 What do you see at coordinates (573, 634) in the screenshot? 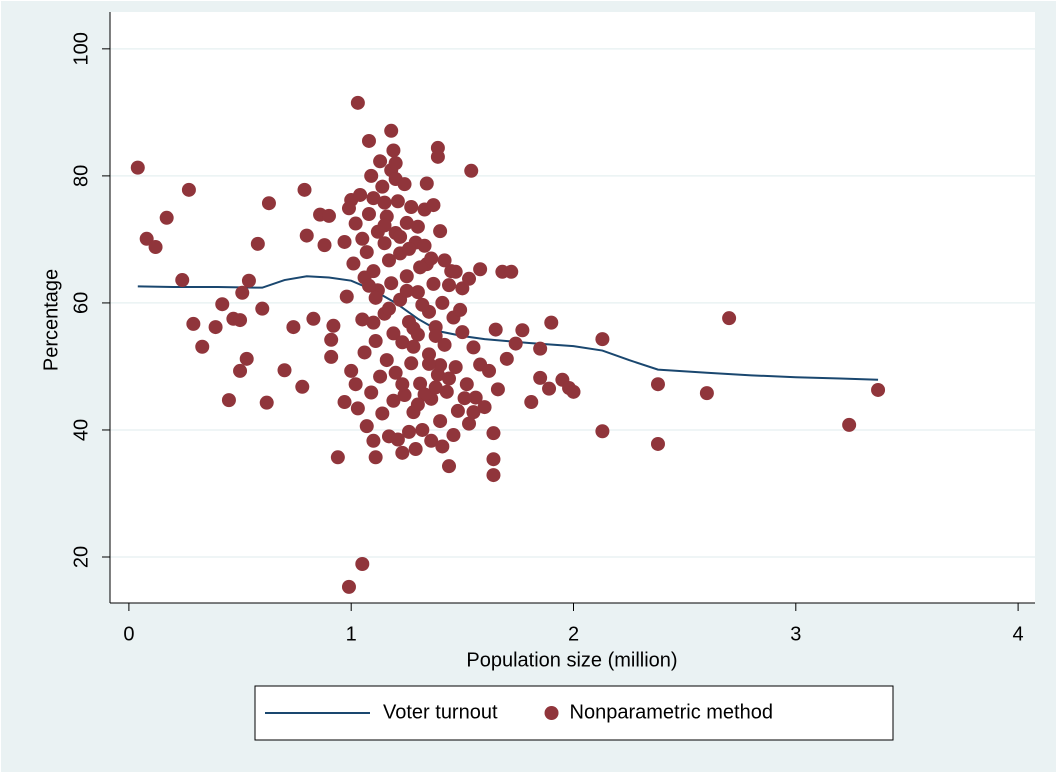
I see `x-tick-label: 2` at bounding box center [573, 634].